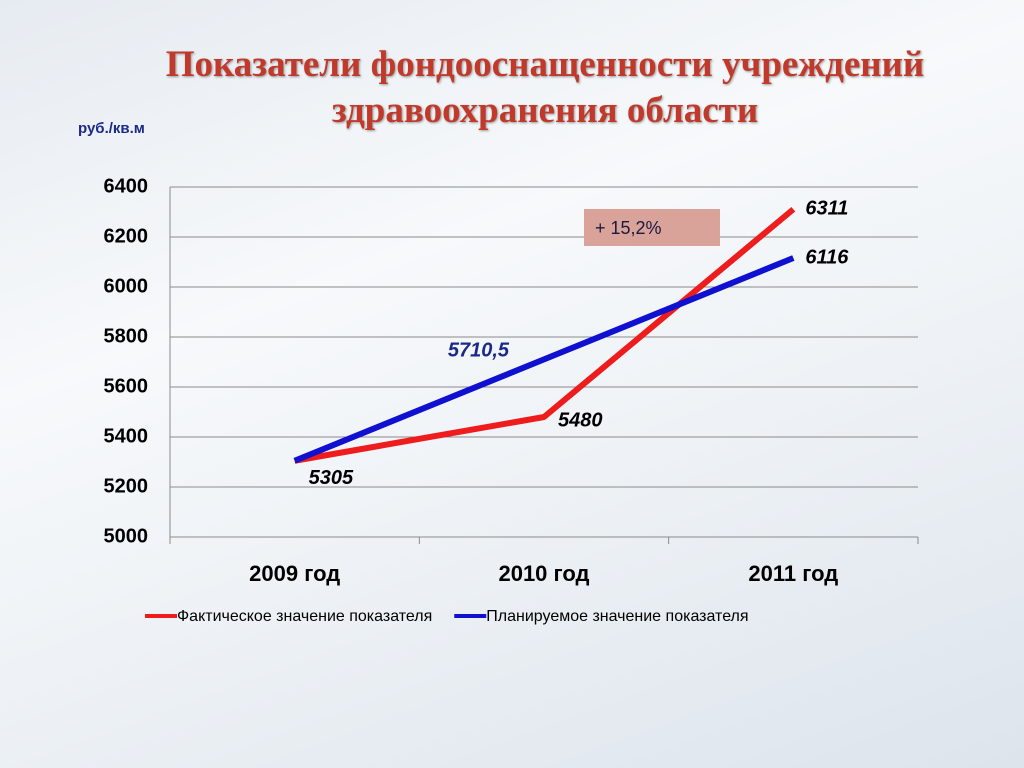  I want to click on annotation-box, so click(652, 227).